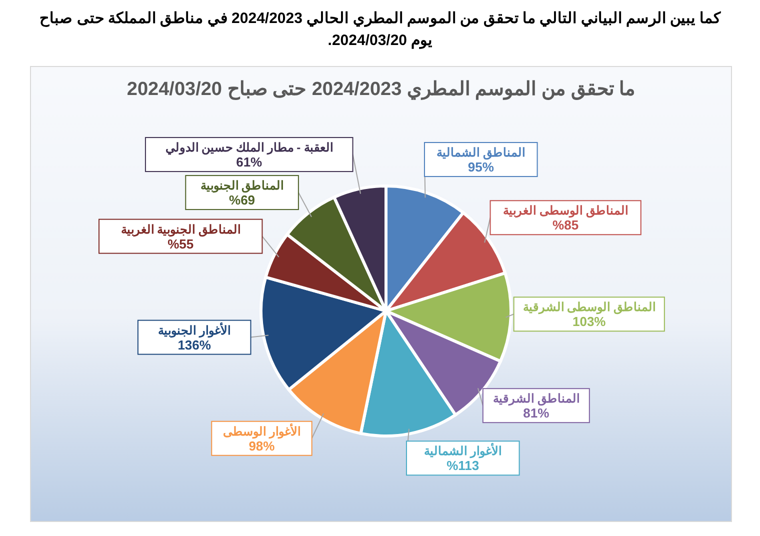 Image resolution: width=760 pixels, height=536 pixels. What do you see at coordinates (242, 200) in the screenshot?
I see `data-label: %69` at bounding box center [242, 200].